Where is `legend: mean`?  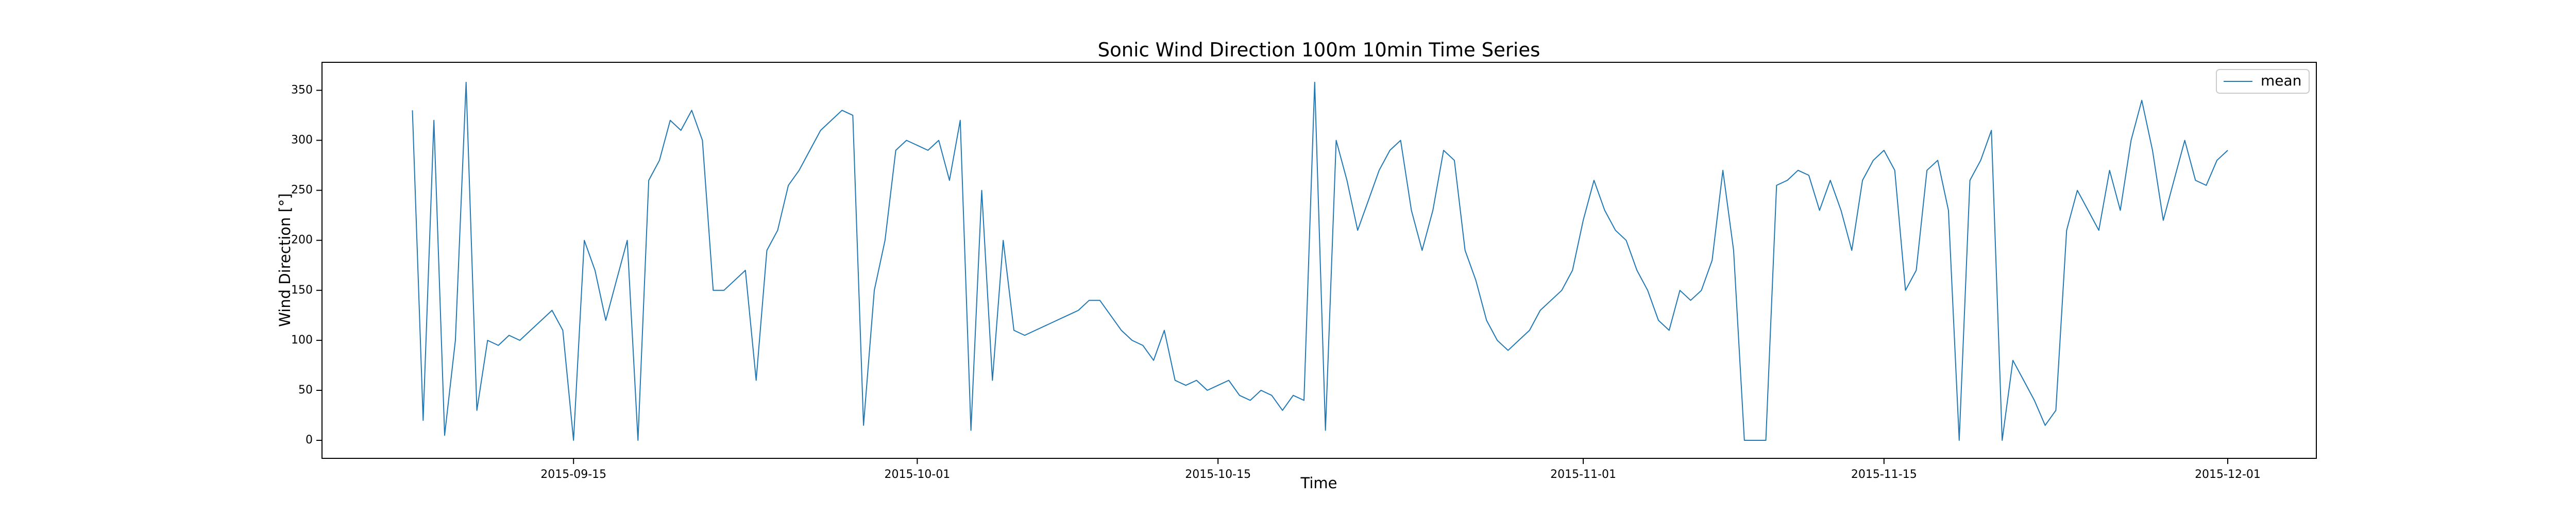
legend: mean is located at coordinates (2263, 81).